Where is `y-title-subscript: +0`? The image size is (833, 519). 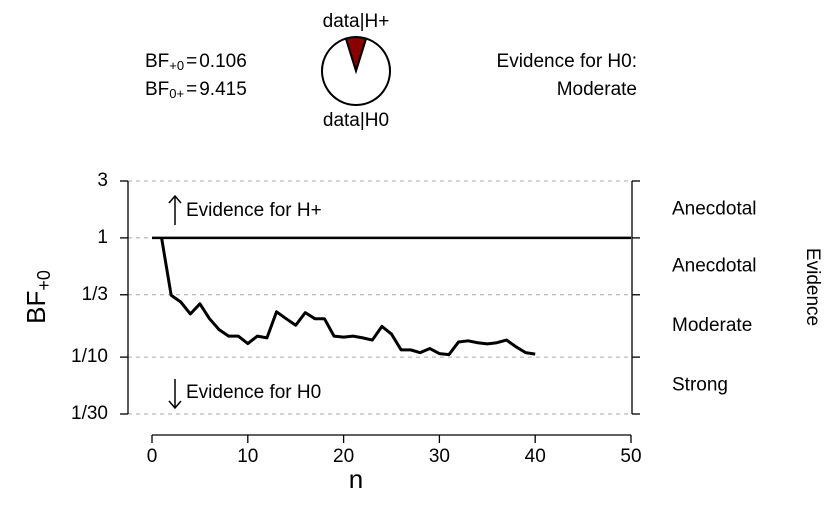
y-title-subscript: +0 is located at coordinates (44, 280).